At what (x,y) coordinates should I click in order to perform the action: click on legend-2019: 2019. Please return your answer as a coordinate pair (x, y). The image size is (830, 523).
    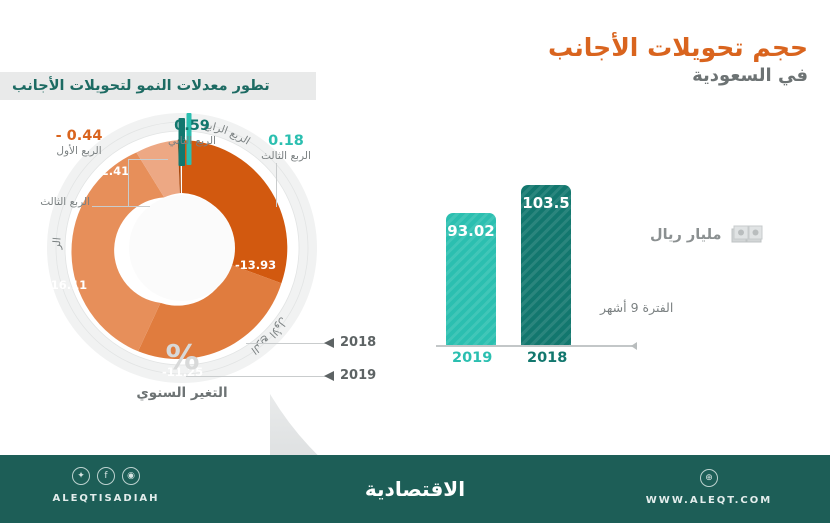
    Looking at the image, I should click on (358, 375).